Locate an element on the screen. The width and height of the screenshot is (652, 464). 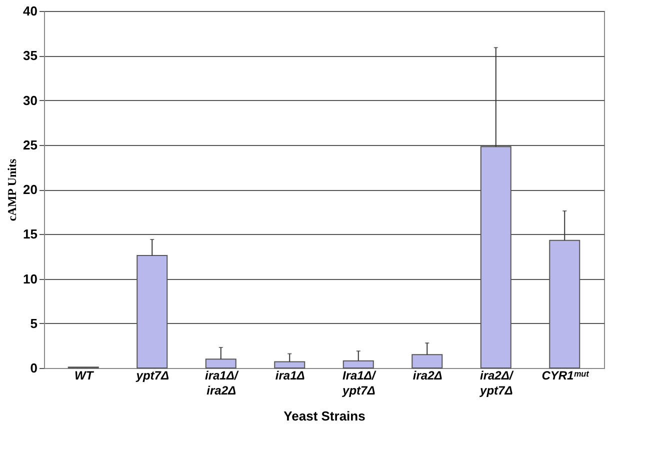
x-tick-label: Ira1Δ/ ypt7Δ is located at coordinates (359, 383).